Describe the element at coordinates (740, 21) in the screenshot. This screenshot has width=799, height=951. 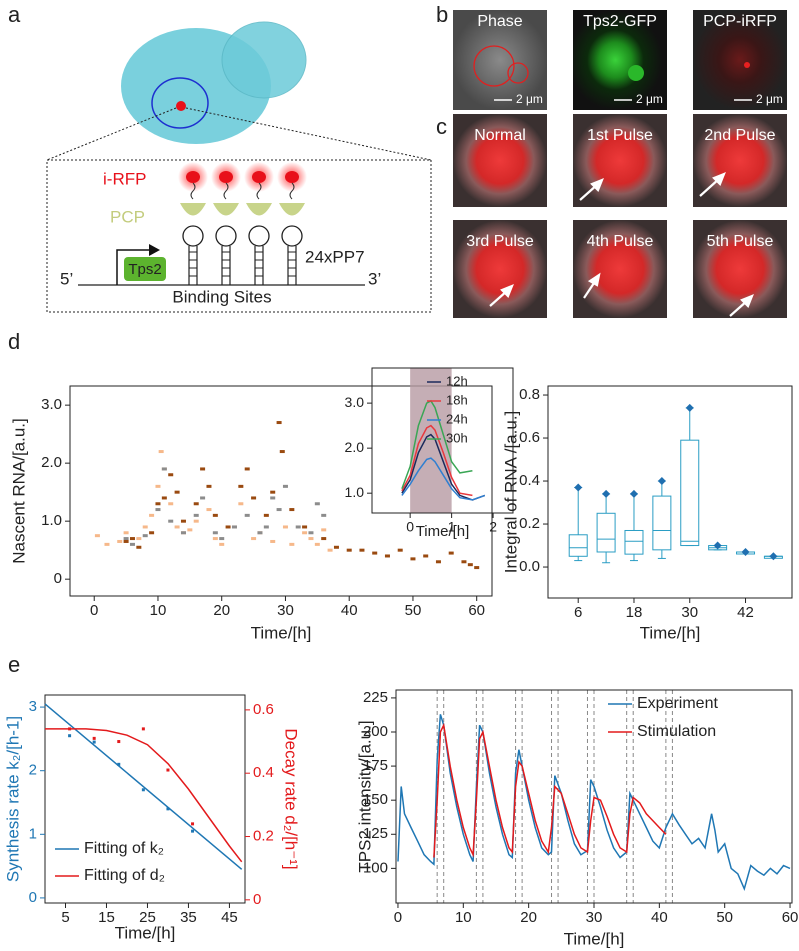
I see `image-title: PCP-iRFP` at that location.